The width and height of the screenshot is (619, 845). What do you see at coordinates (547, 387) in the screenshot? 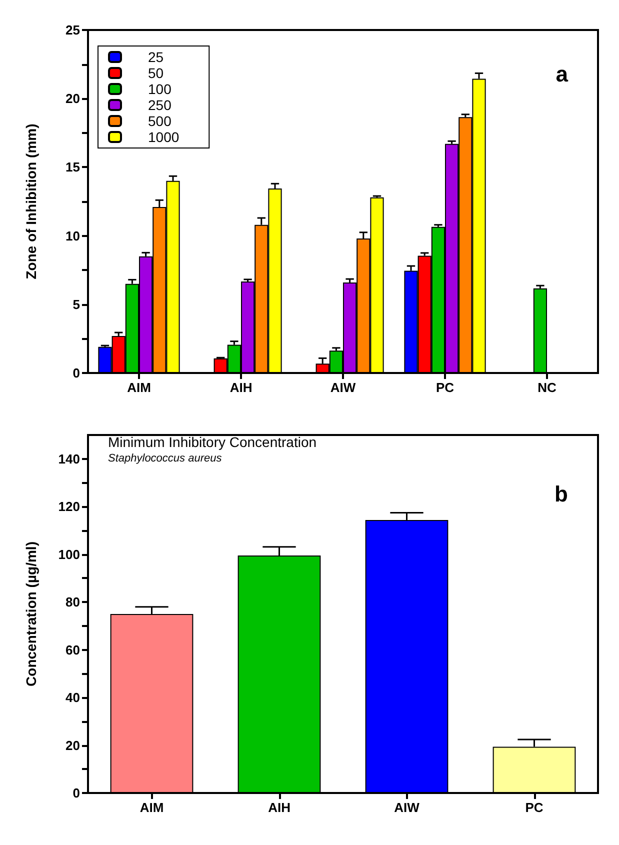
I see `x-tick-label: NC` at bounding box center [547, 387].